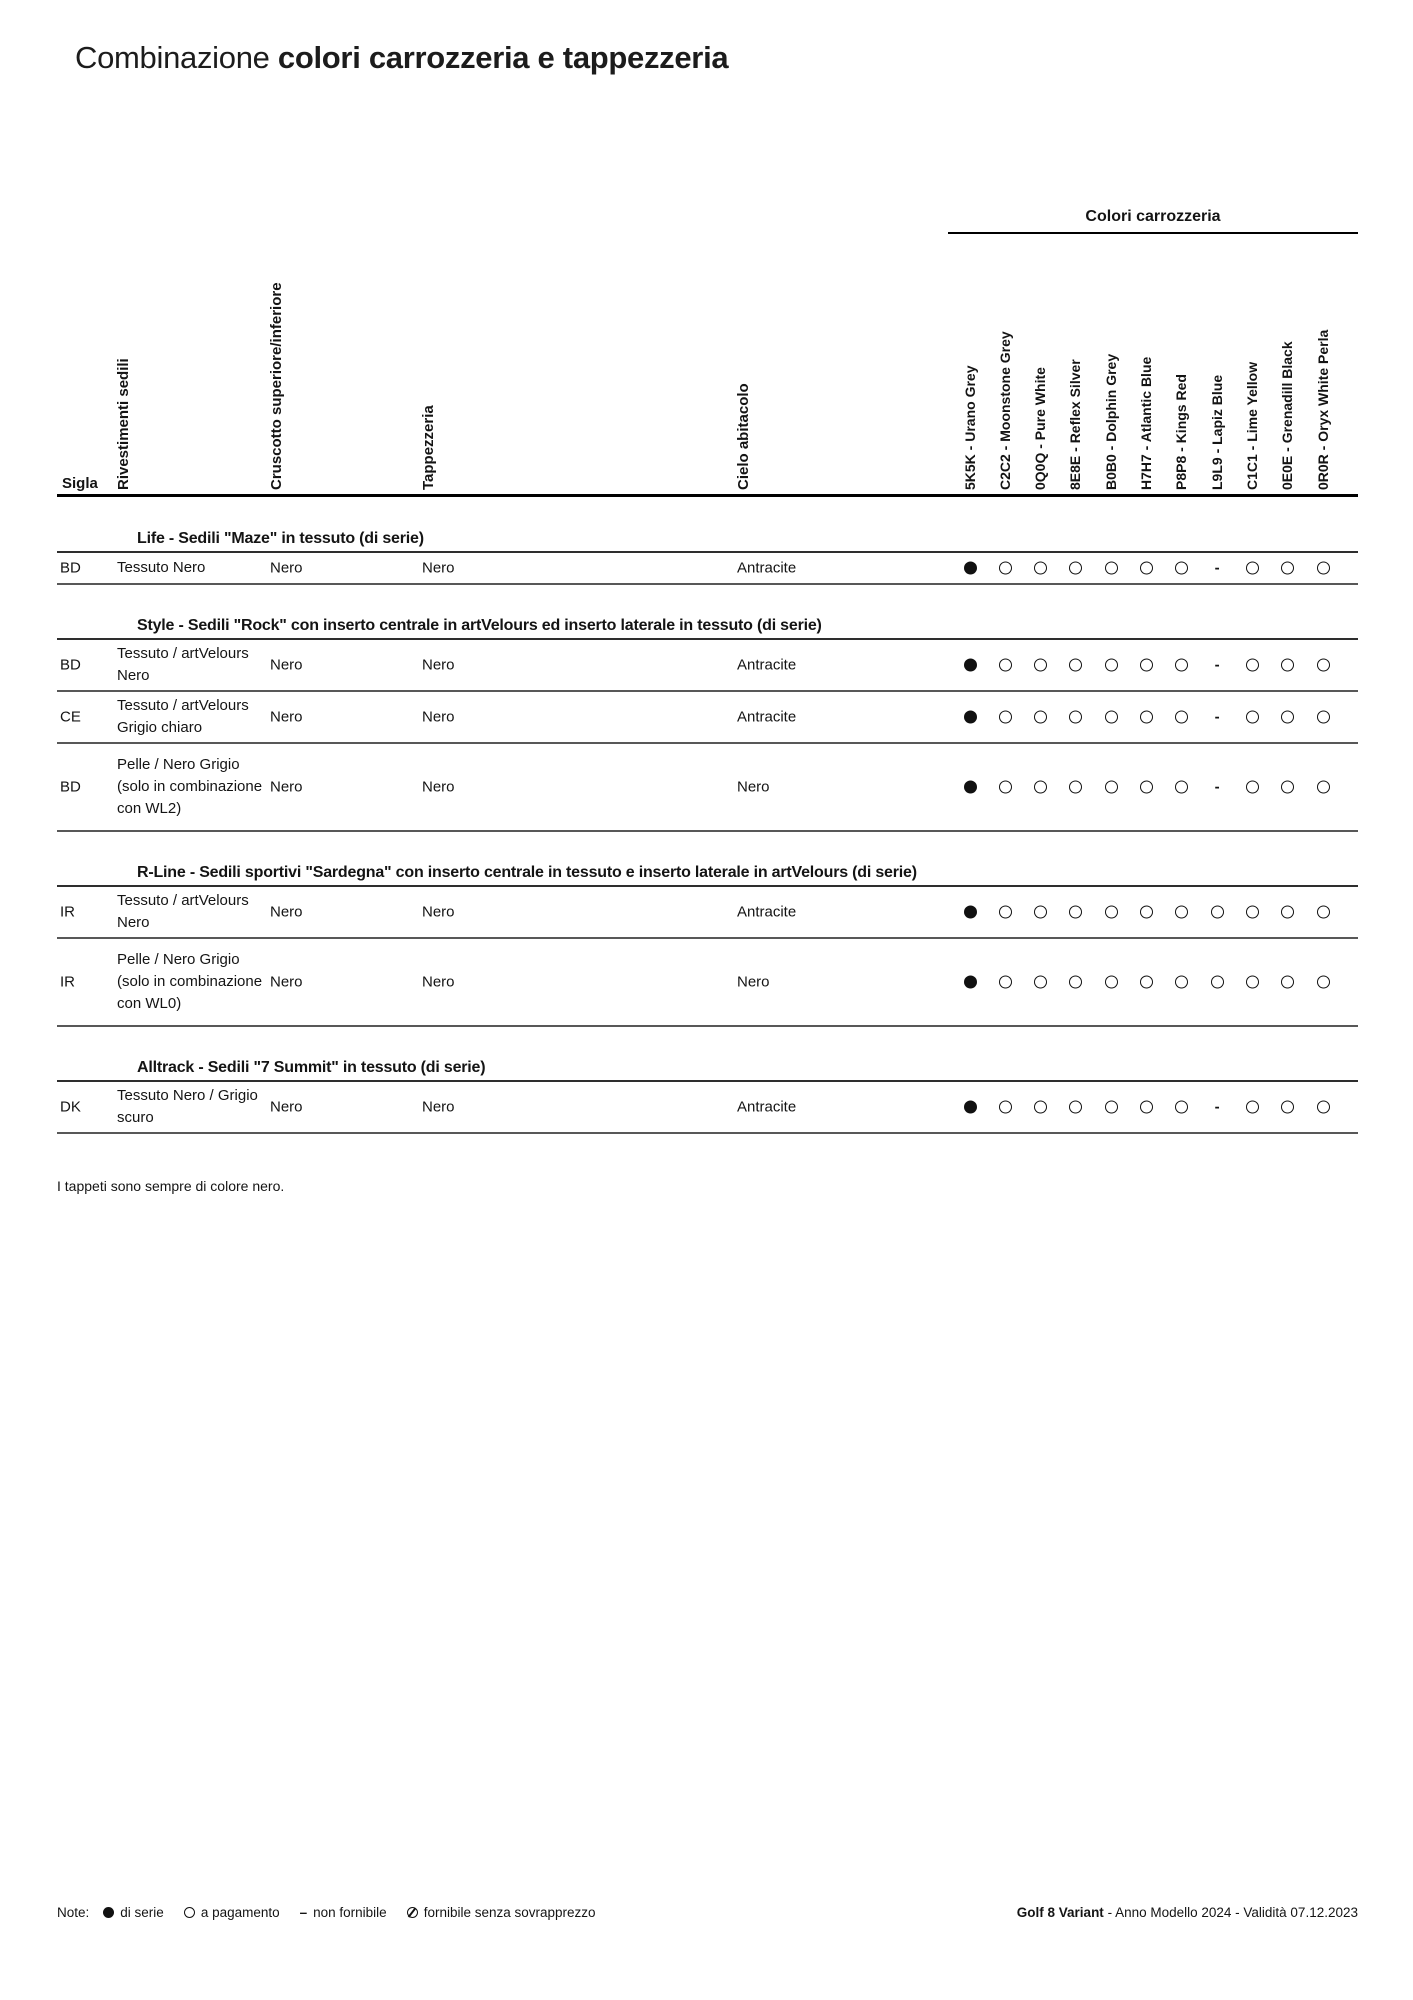 This screenshot has height=2000, width=1413. Describe the element at coordinates (412, 1912) in the screenshot. I see `legend-slashed-icon` at that location.